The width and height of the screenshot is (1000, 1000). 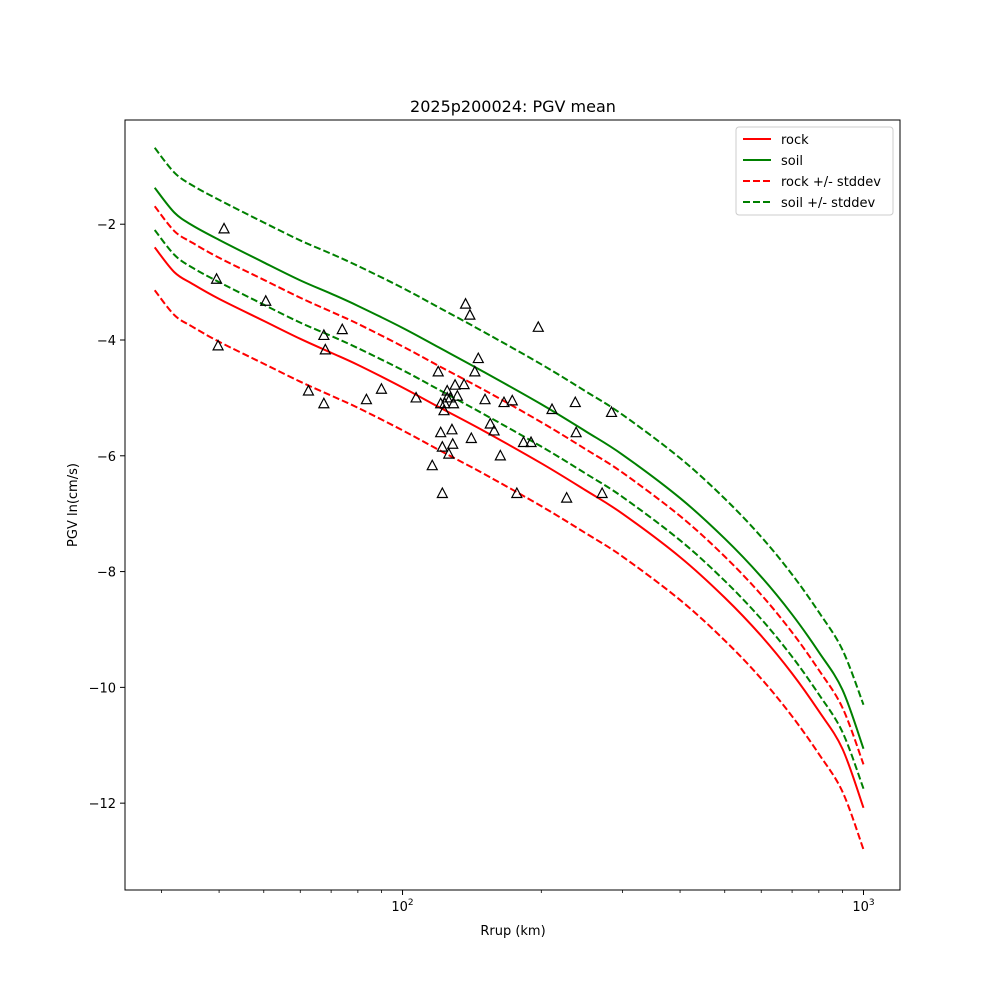 I want to click on chart-title: 2025p200024: PGV mean, so click(x=513, y=106).